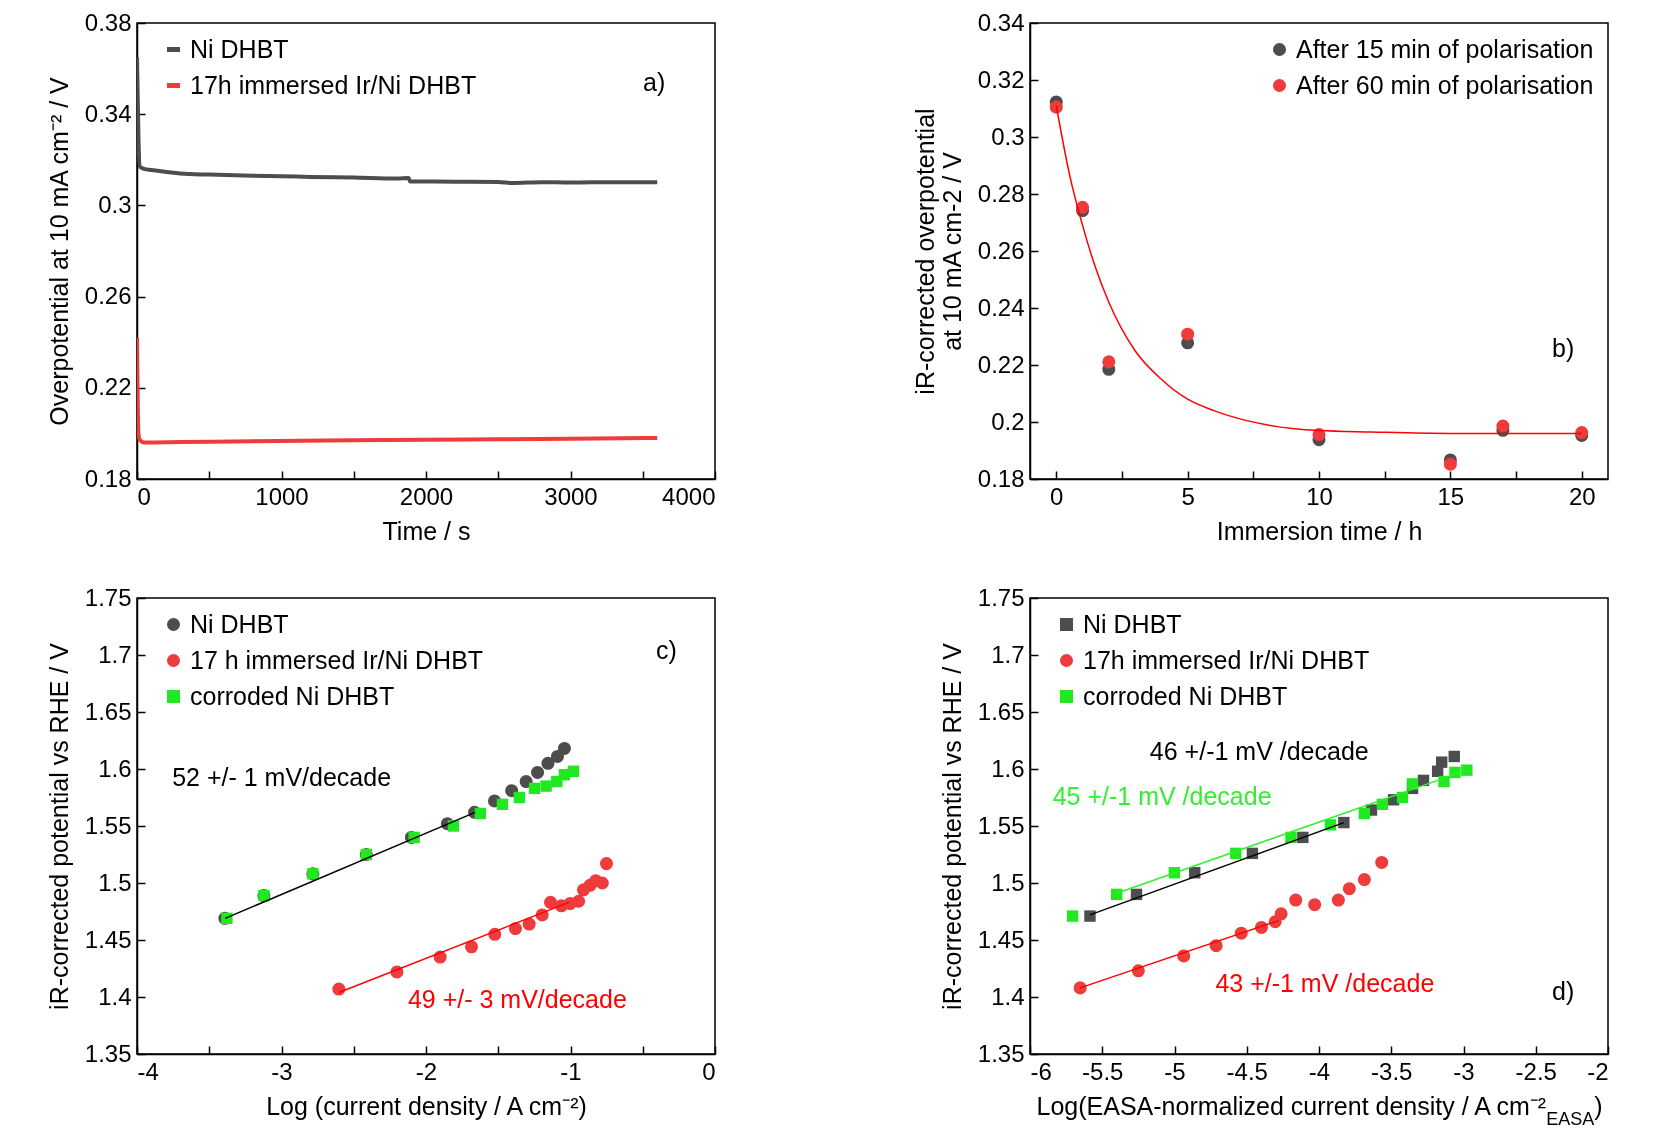 The width and height of the screenshot is (1673, 1145). Describe the element at coordinates (1319, 530) in the screenshot. I see `x-axis-title: Immersion time / h` at that location.